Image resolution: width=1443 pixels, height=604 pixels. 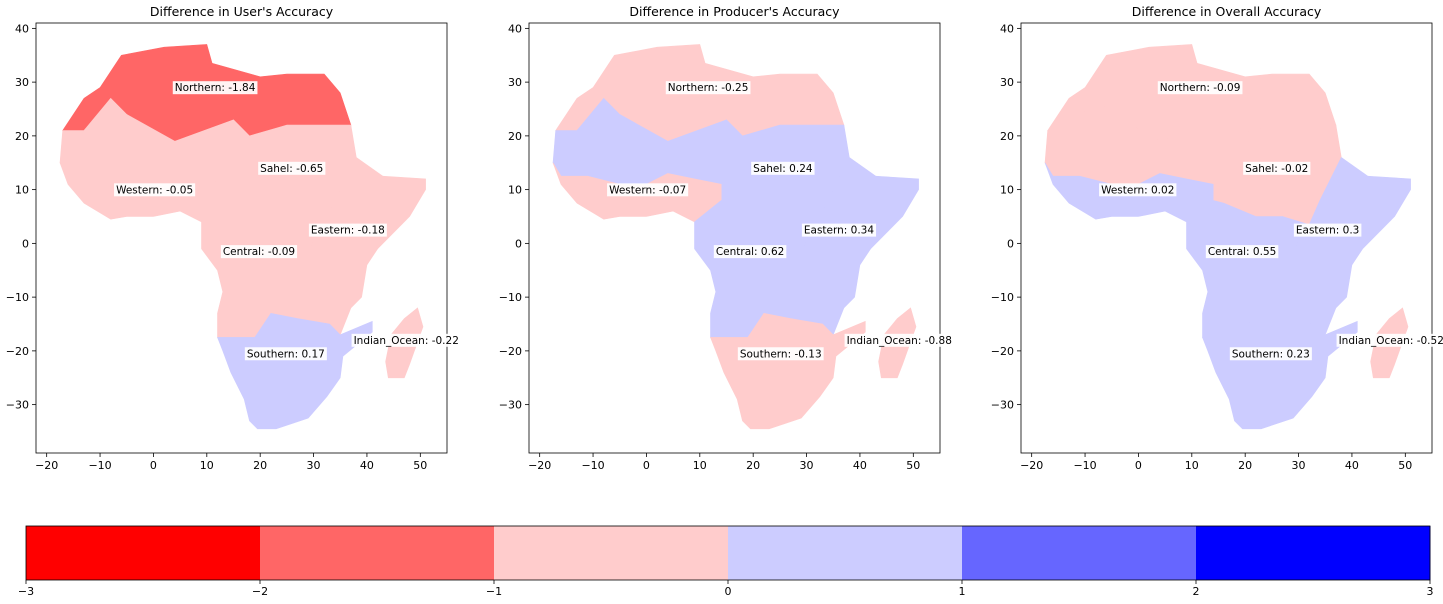 I want to click on panel-title: Difference in Overall Accuracy, so click(x=1227, y=11).